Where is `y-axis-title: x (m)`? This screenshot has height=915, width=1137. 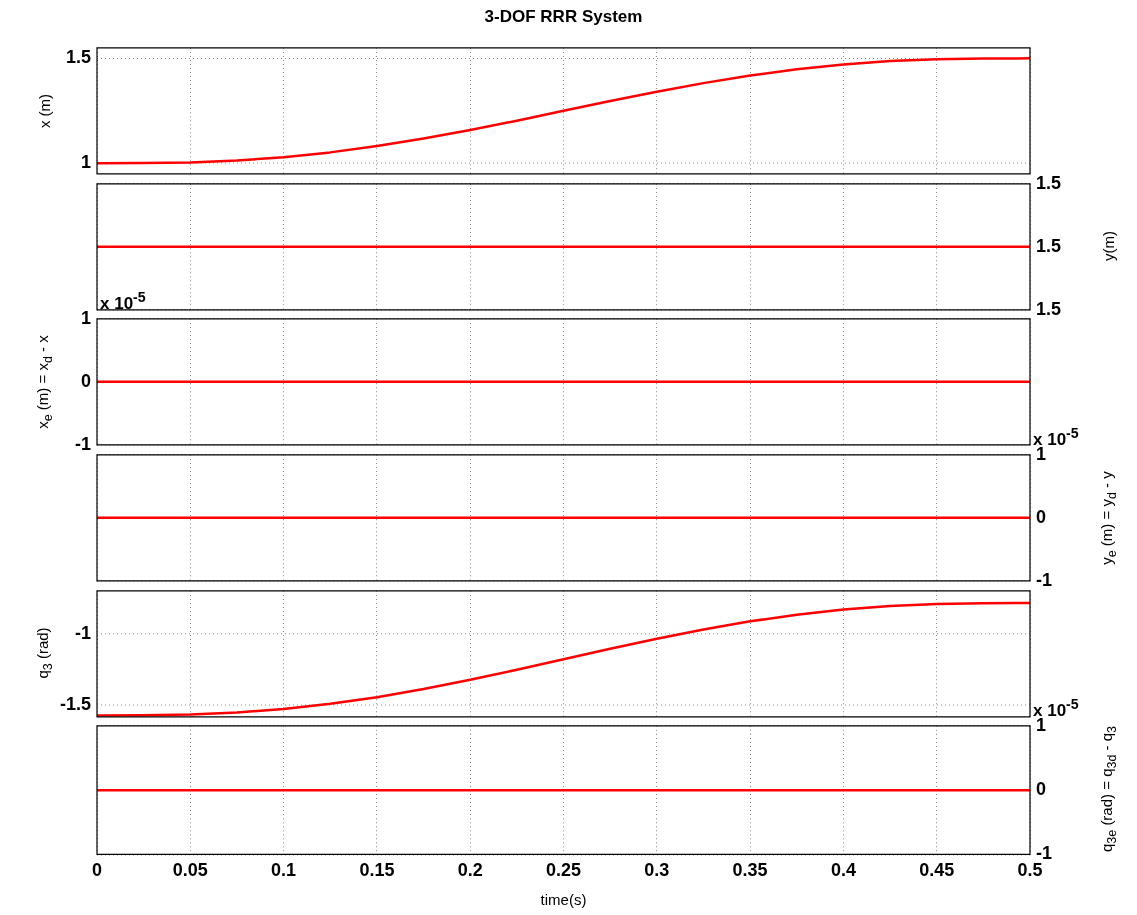 y-axis-title: x (m) is located at coordinates (44, 110).